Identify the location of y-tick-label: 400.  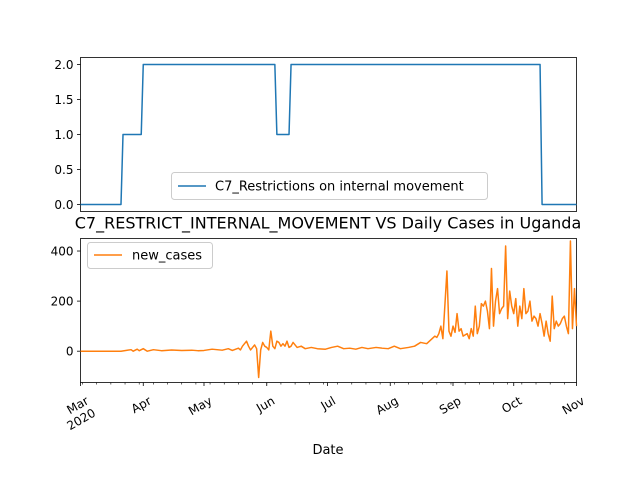
(62, 252).